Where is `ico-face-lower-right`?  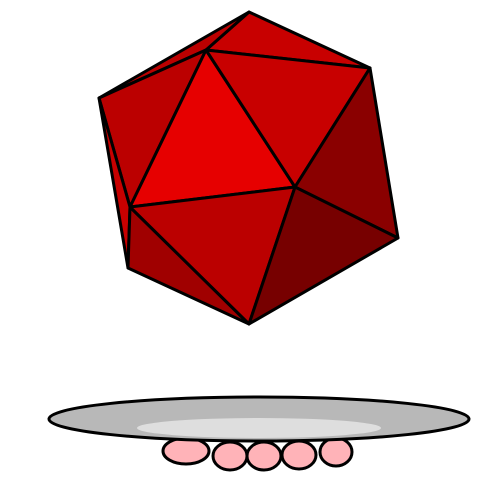 ico-face-lower-right is located at coordinates (323, 255).